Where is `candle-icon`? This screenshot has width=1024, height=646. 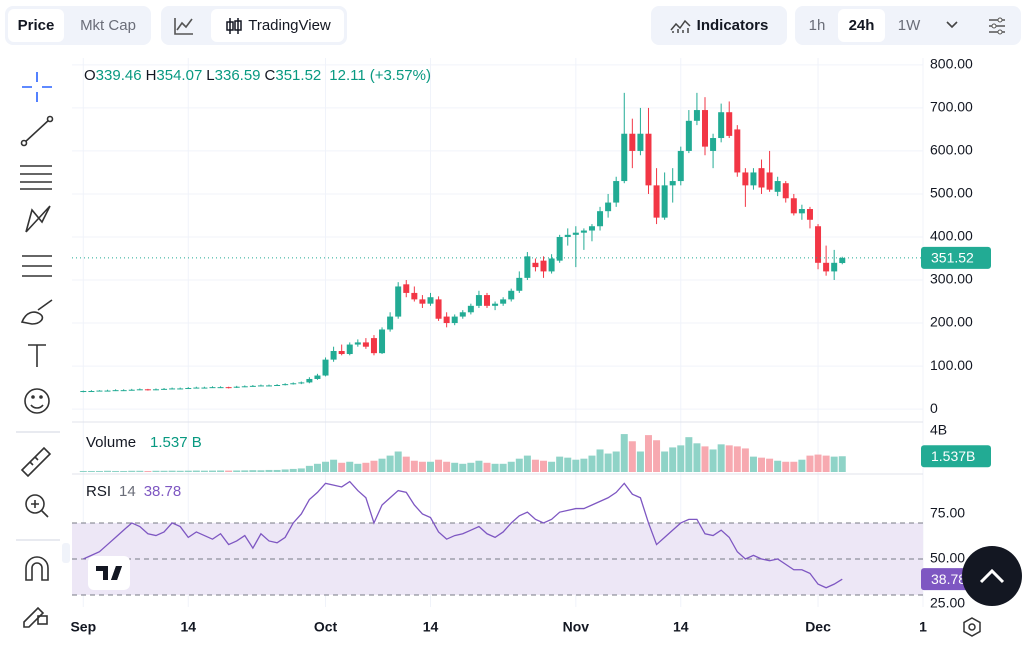 candle-icon is located at coordinates (234, 25).